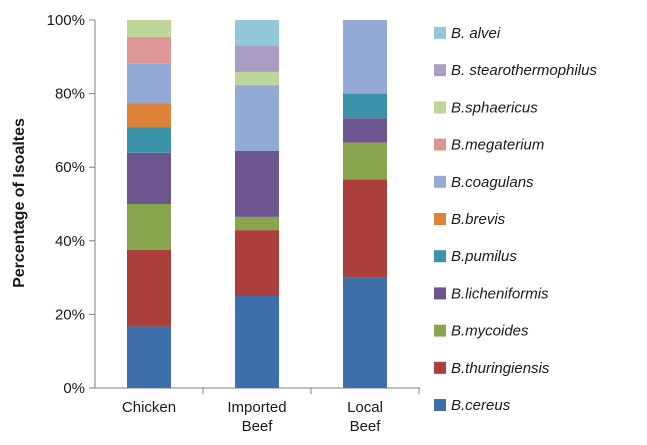 This screenshot has height=445, width=647. What do you see at coordinates (66, 20) in the screenshot?
I see `y-tick-label: 100%` at bounding box center [66, 20].